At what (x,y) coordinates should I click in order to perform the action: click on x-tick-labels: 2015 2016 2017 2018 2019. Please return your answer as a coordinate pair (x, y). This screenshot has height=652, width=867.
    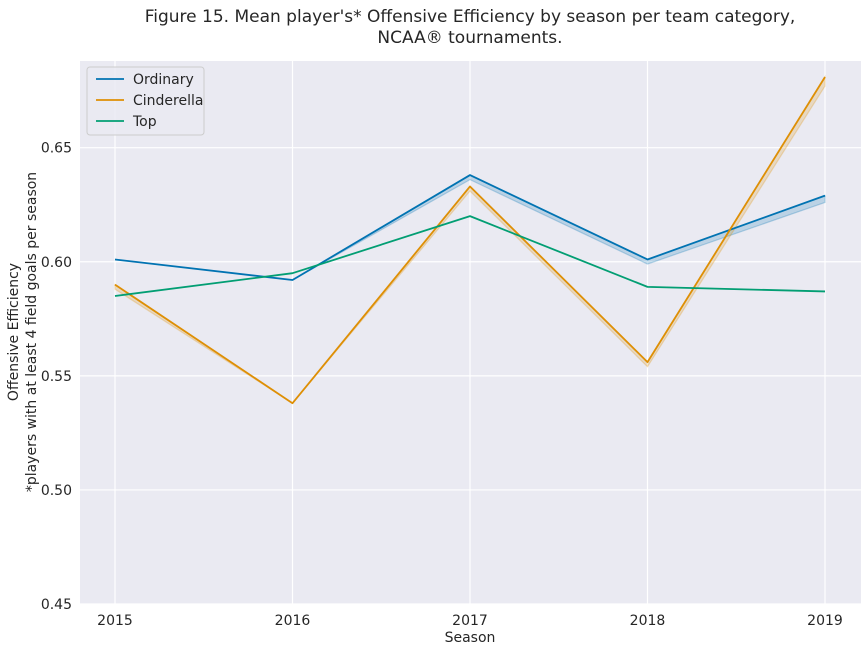
    Looking at the image, I should click on (470, 621).